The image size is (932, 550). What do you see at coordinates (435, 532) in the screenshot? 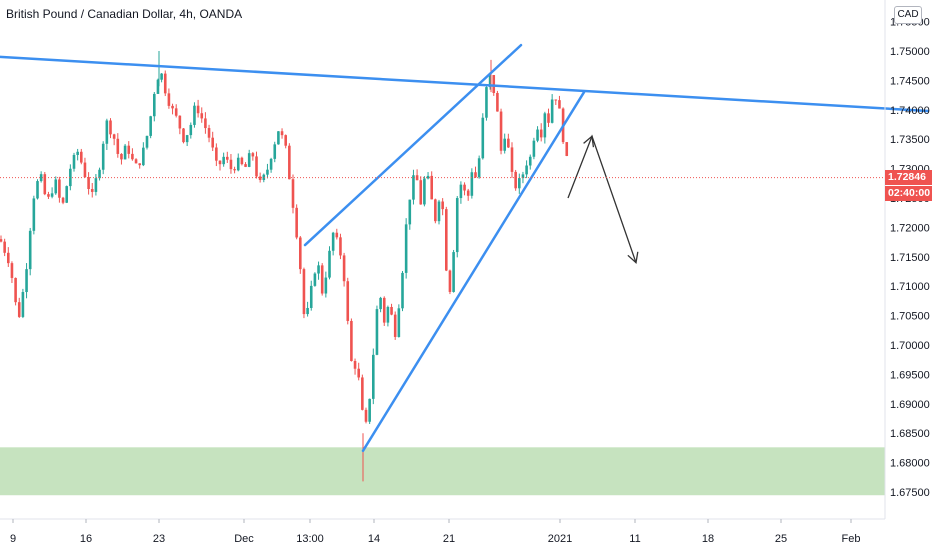
I see `time-axis: 9 16 23 Dec 13:00 14 21 2021 11 18 25 Feb` at bounding box center [435, 532].